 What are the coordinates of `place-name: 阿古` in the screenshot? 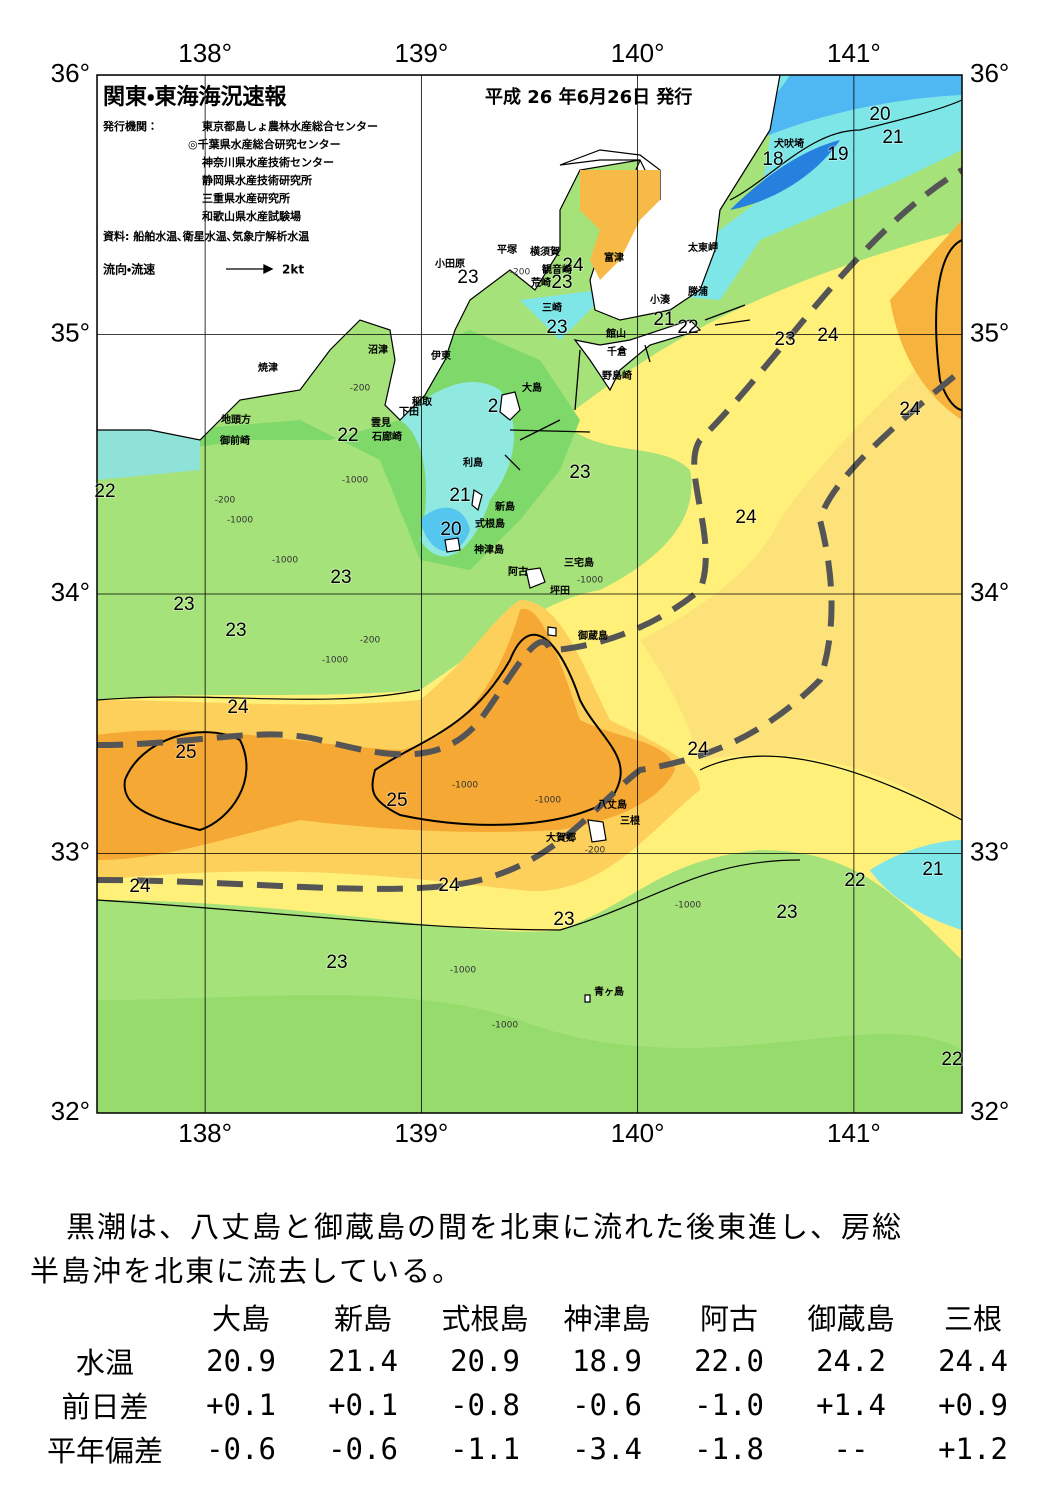 It's located at (518, 571).